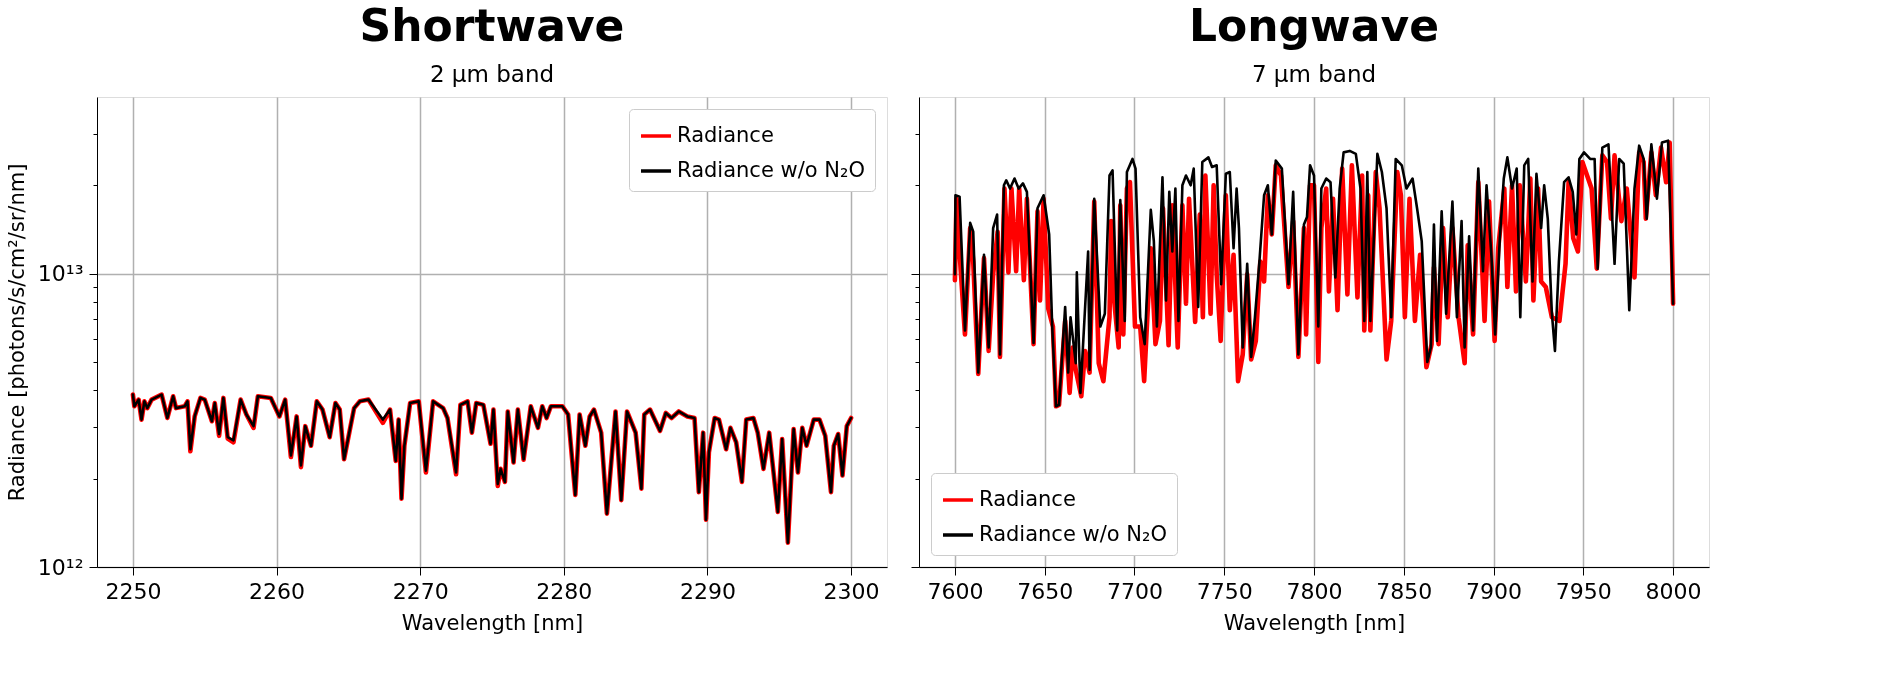 This screenshot has width=1880, height=698. I want to click on x-tick-label: 2300, so click(851, 591).